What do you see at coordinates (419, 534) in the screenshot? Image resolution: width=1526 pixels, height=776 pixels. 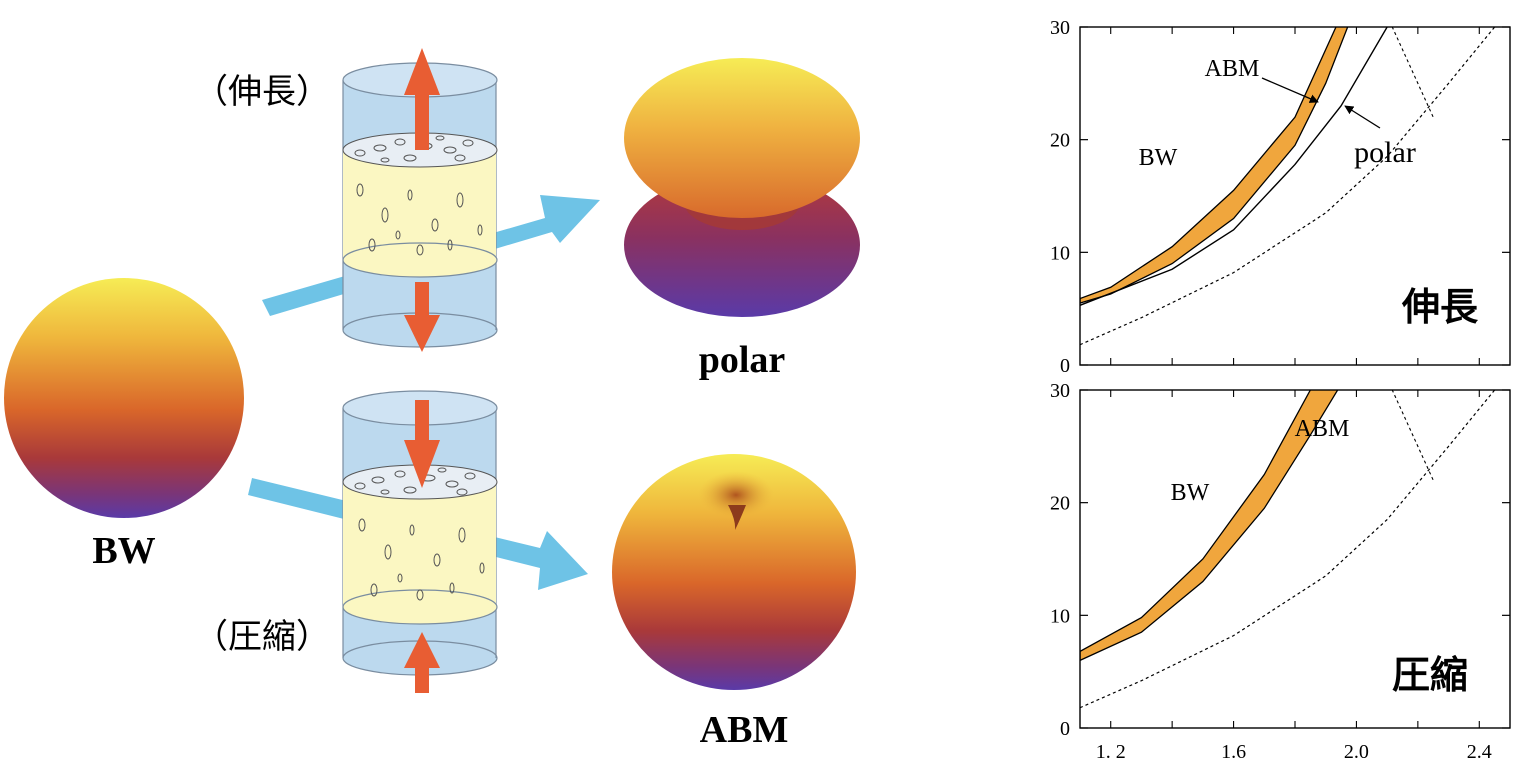 I see `aerogel-pores-lower` at bounding box center [419, 534].